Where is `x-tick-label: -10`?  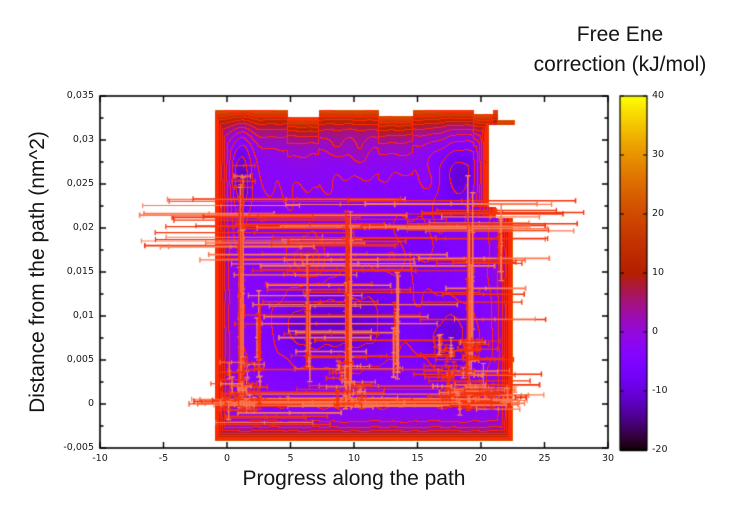 x-tick-label: -10 is located at coordinates (100, 458).